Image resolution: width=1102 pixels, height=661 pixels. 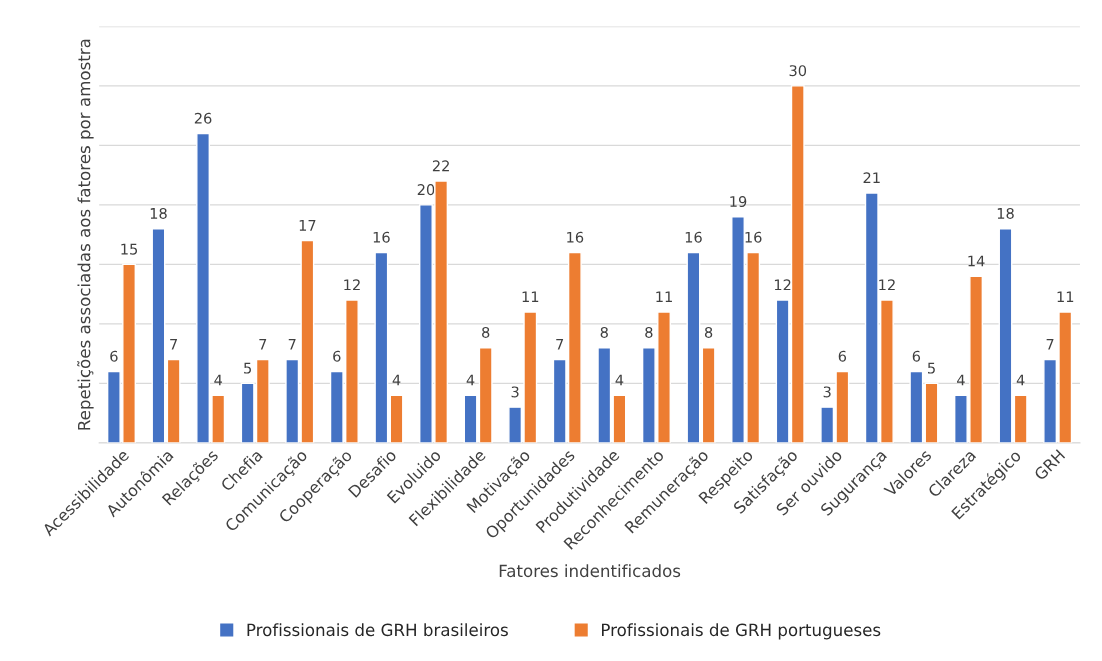 I want to click on legend-label: Profissionais de GRH portugueses, so click(x=741, y=631).